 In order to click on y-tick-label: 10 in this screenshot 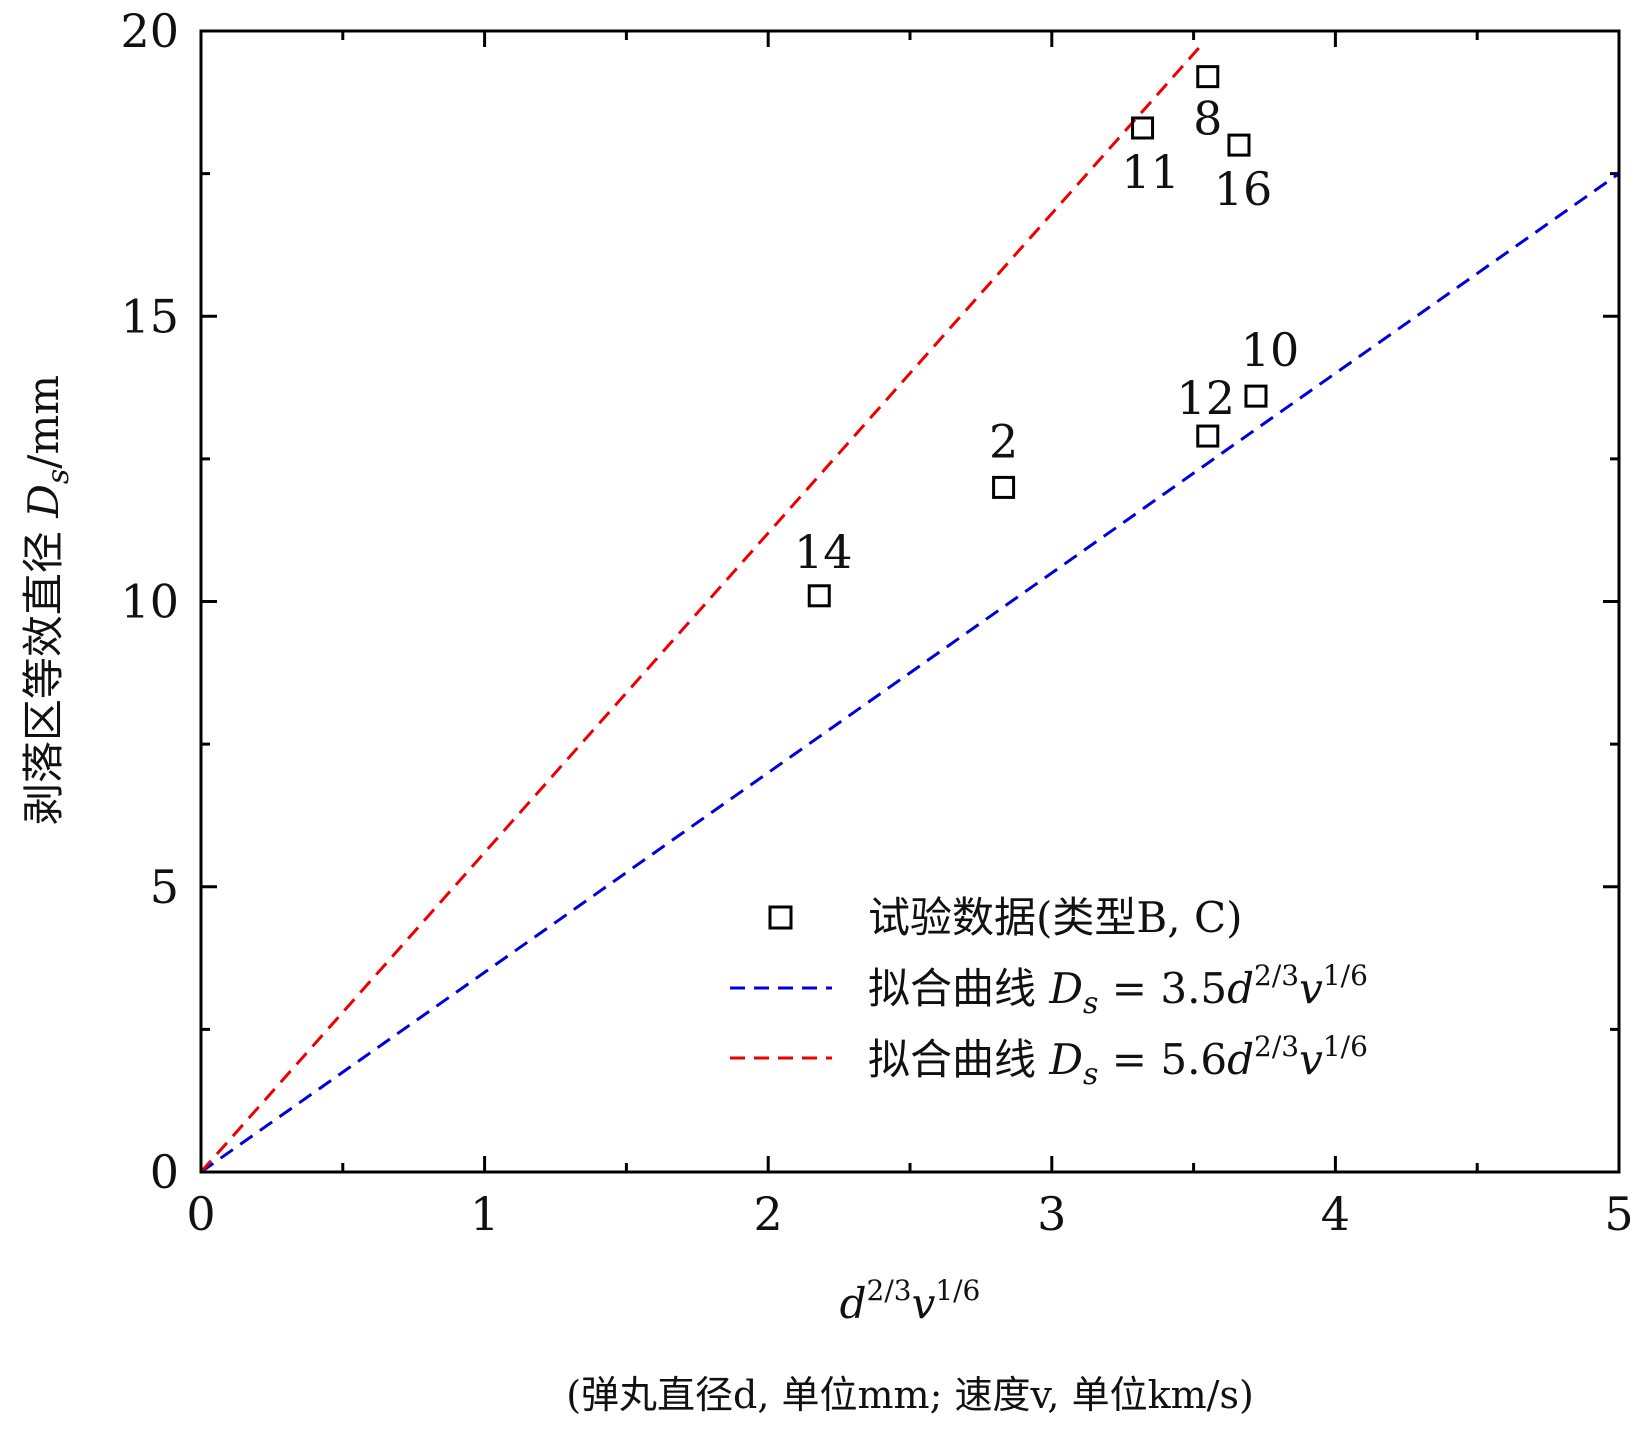, I will do `click(149, 602)`.